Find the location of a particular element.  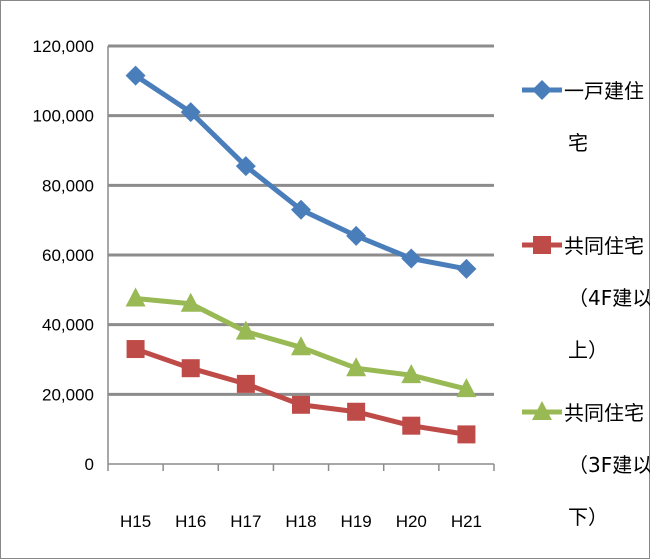

y-tick-label: 60,000 is located at coordinates (68, 255).